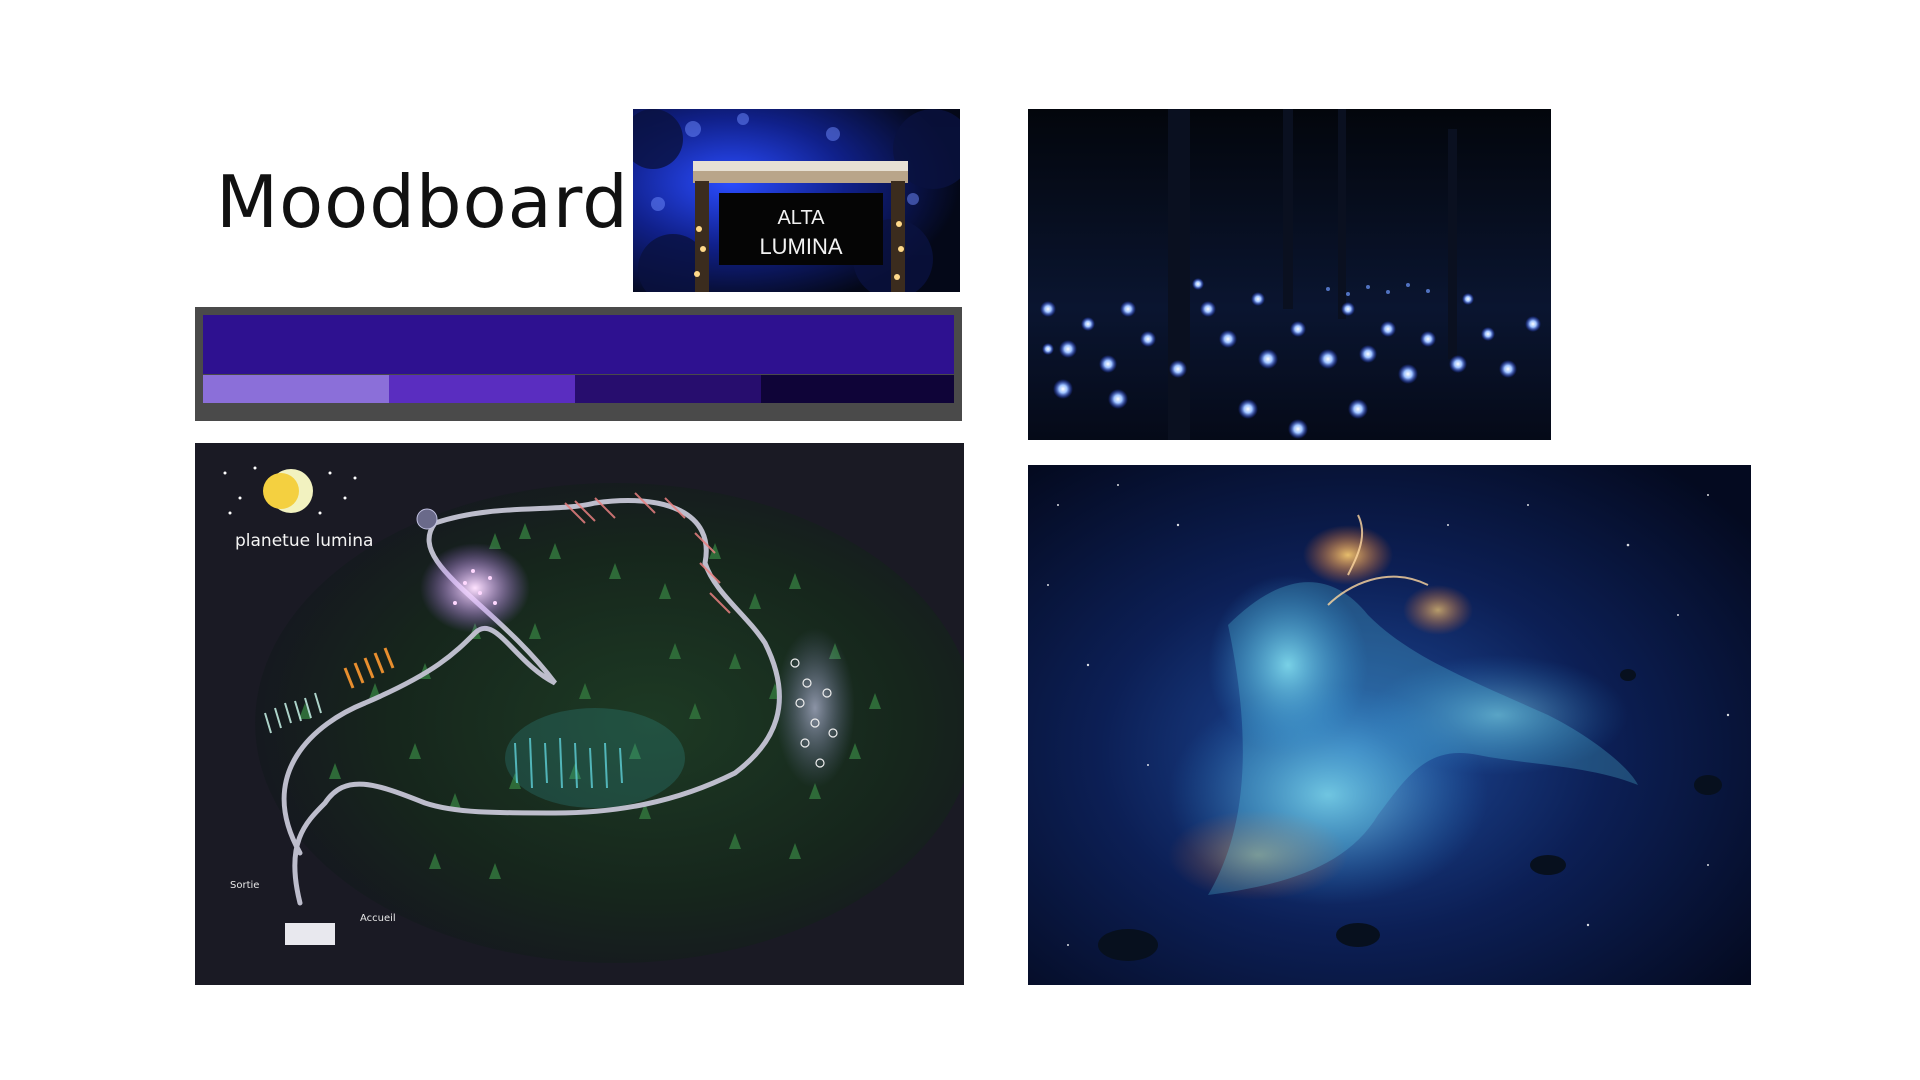 The height and width of the screenshot is (1080, 1920). Describe the element at coordinates (800, 246) in the screenshot. I see `sign-line-2: LUMINA` at that location.